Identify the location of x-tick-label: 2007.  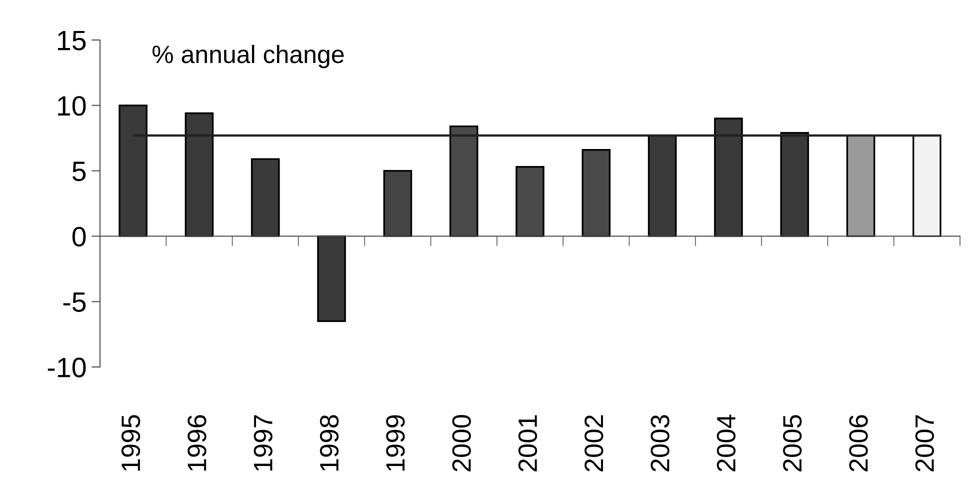
(924, 443).